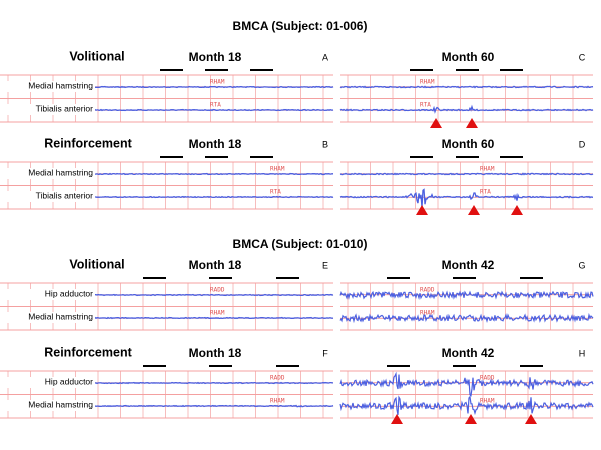  What do you see at coordinates (582, 144) in the screenshot?
I see `panel-letter: D` at bounding box center [582, 144].